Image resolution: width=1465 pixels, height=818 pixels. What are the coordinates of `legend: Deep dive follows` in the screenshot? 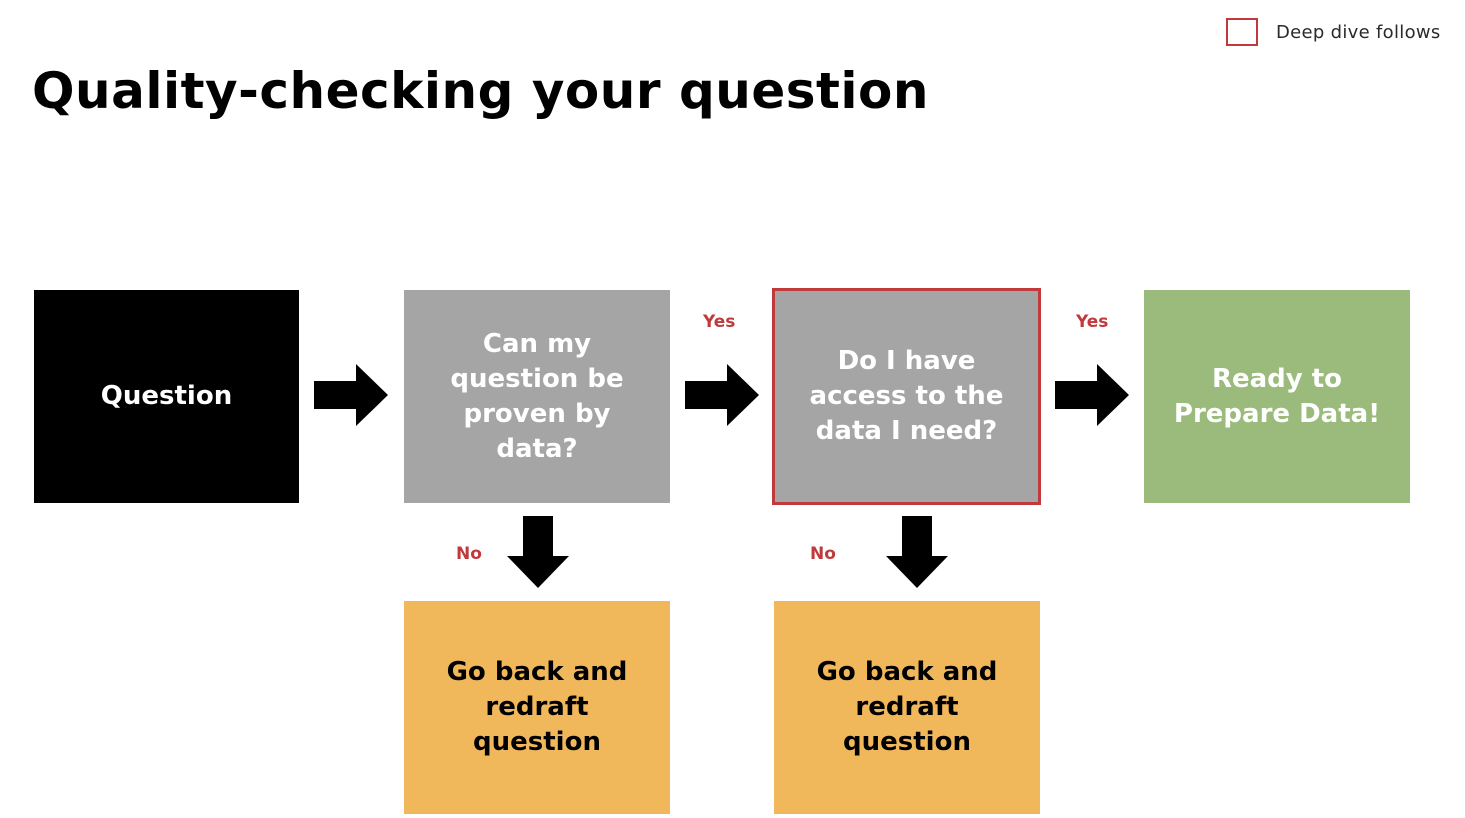 It's located at (1333, 32).